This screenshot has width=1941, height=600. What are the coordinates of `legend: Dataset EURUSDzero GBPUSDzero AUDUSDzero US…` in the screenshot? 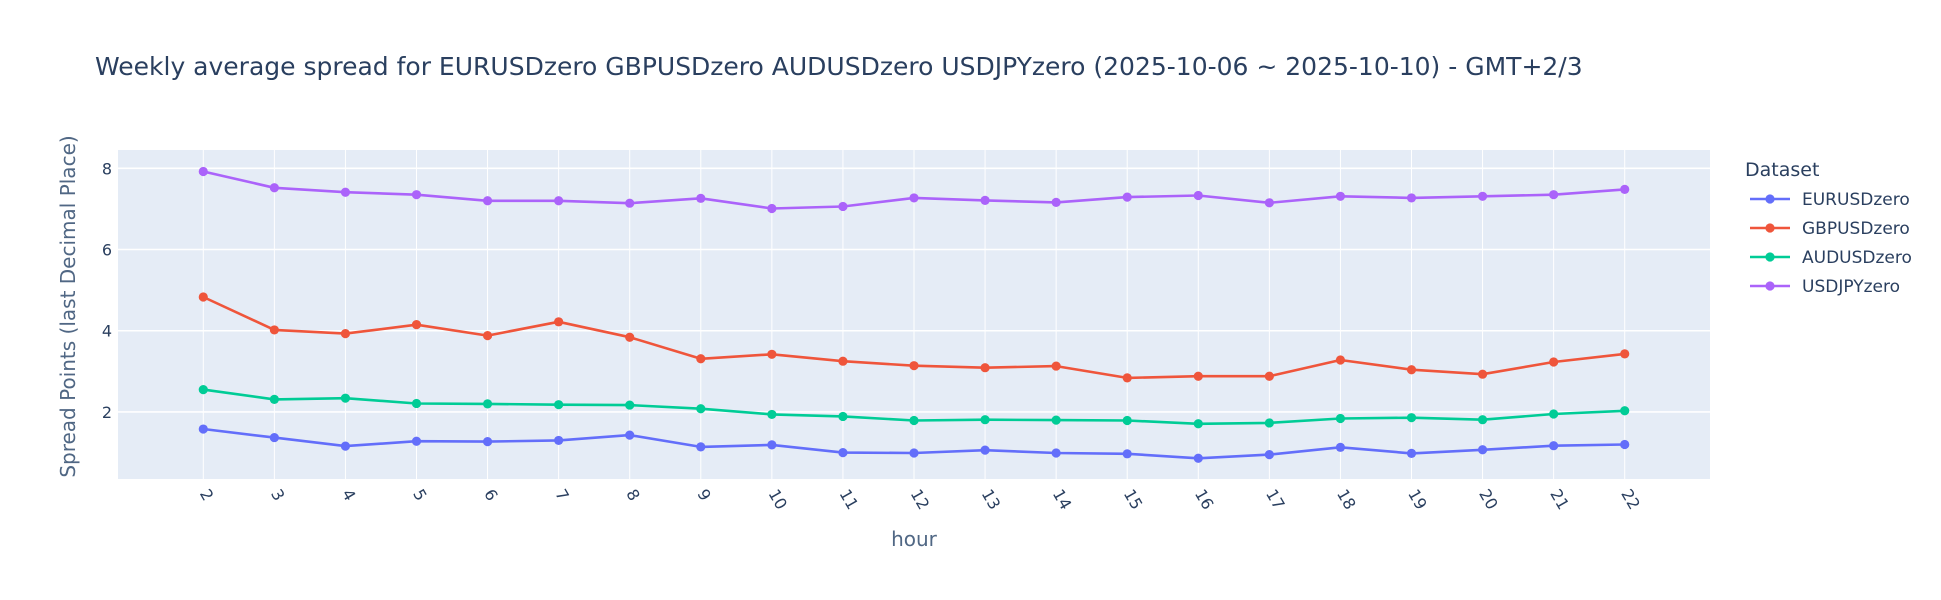 It's located at (1828, 228).